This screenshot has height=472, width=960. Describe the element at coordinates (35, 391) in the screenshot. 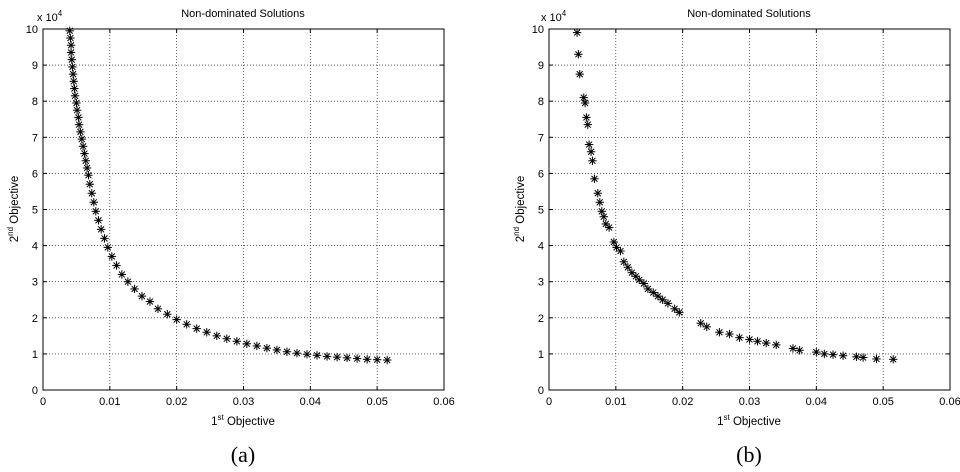

I see `y-tick-label: 0` at that location.